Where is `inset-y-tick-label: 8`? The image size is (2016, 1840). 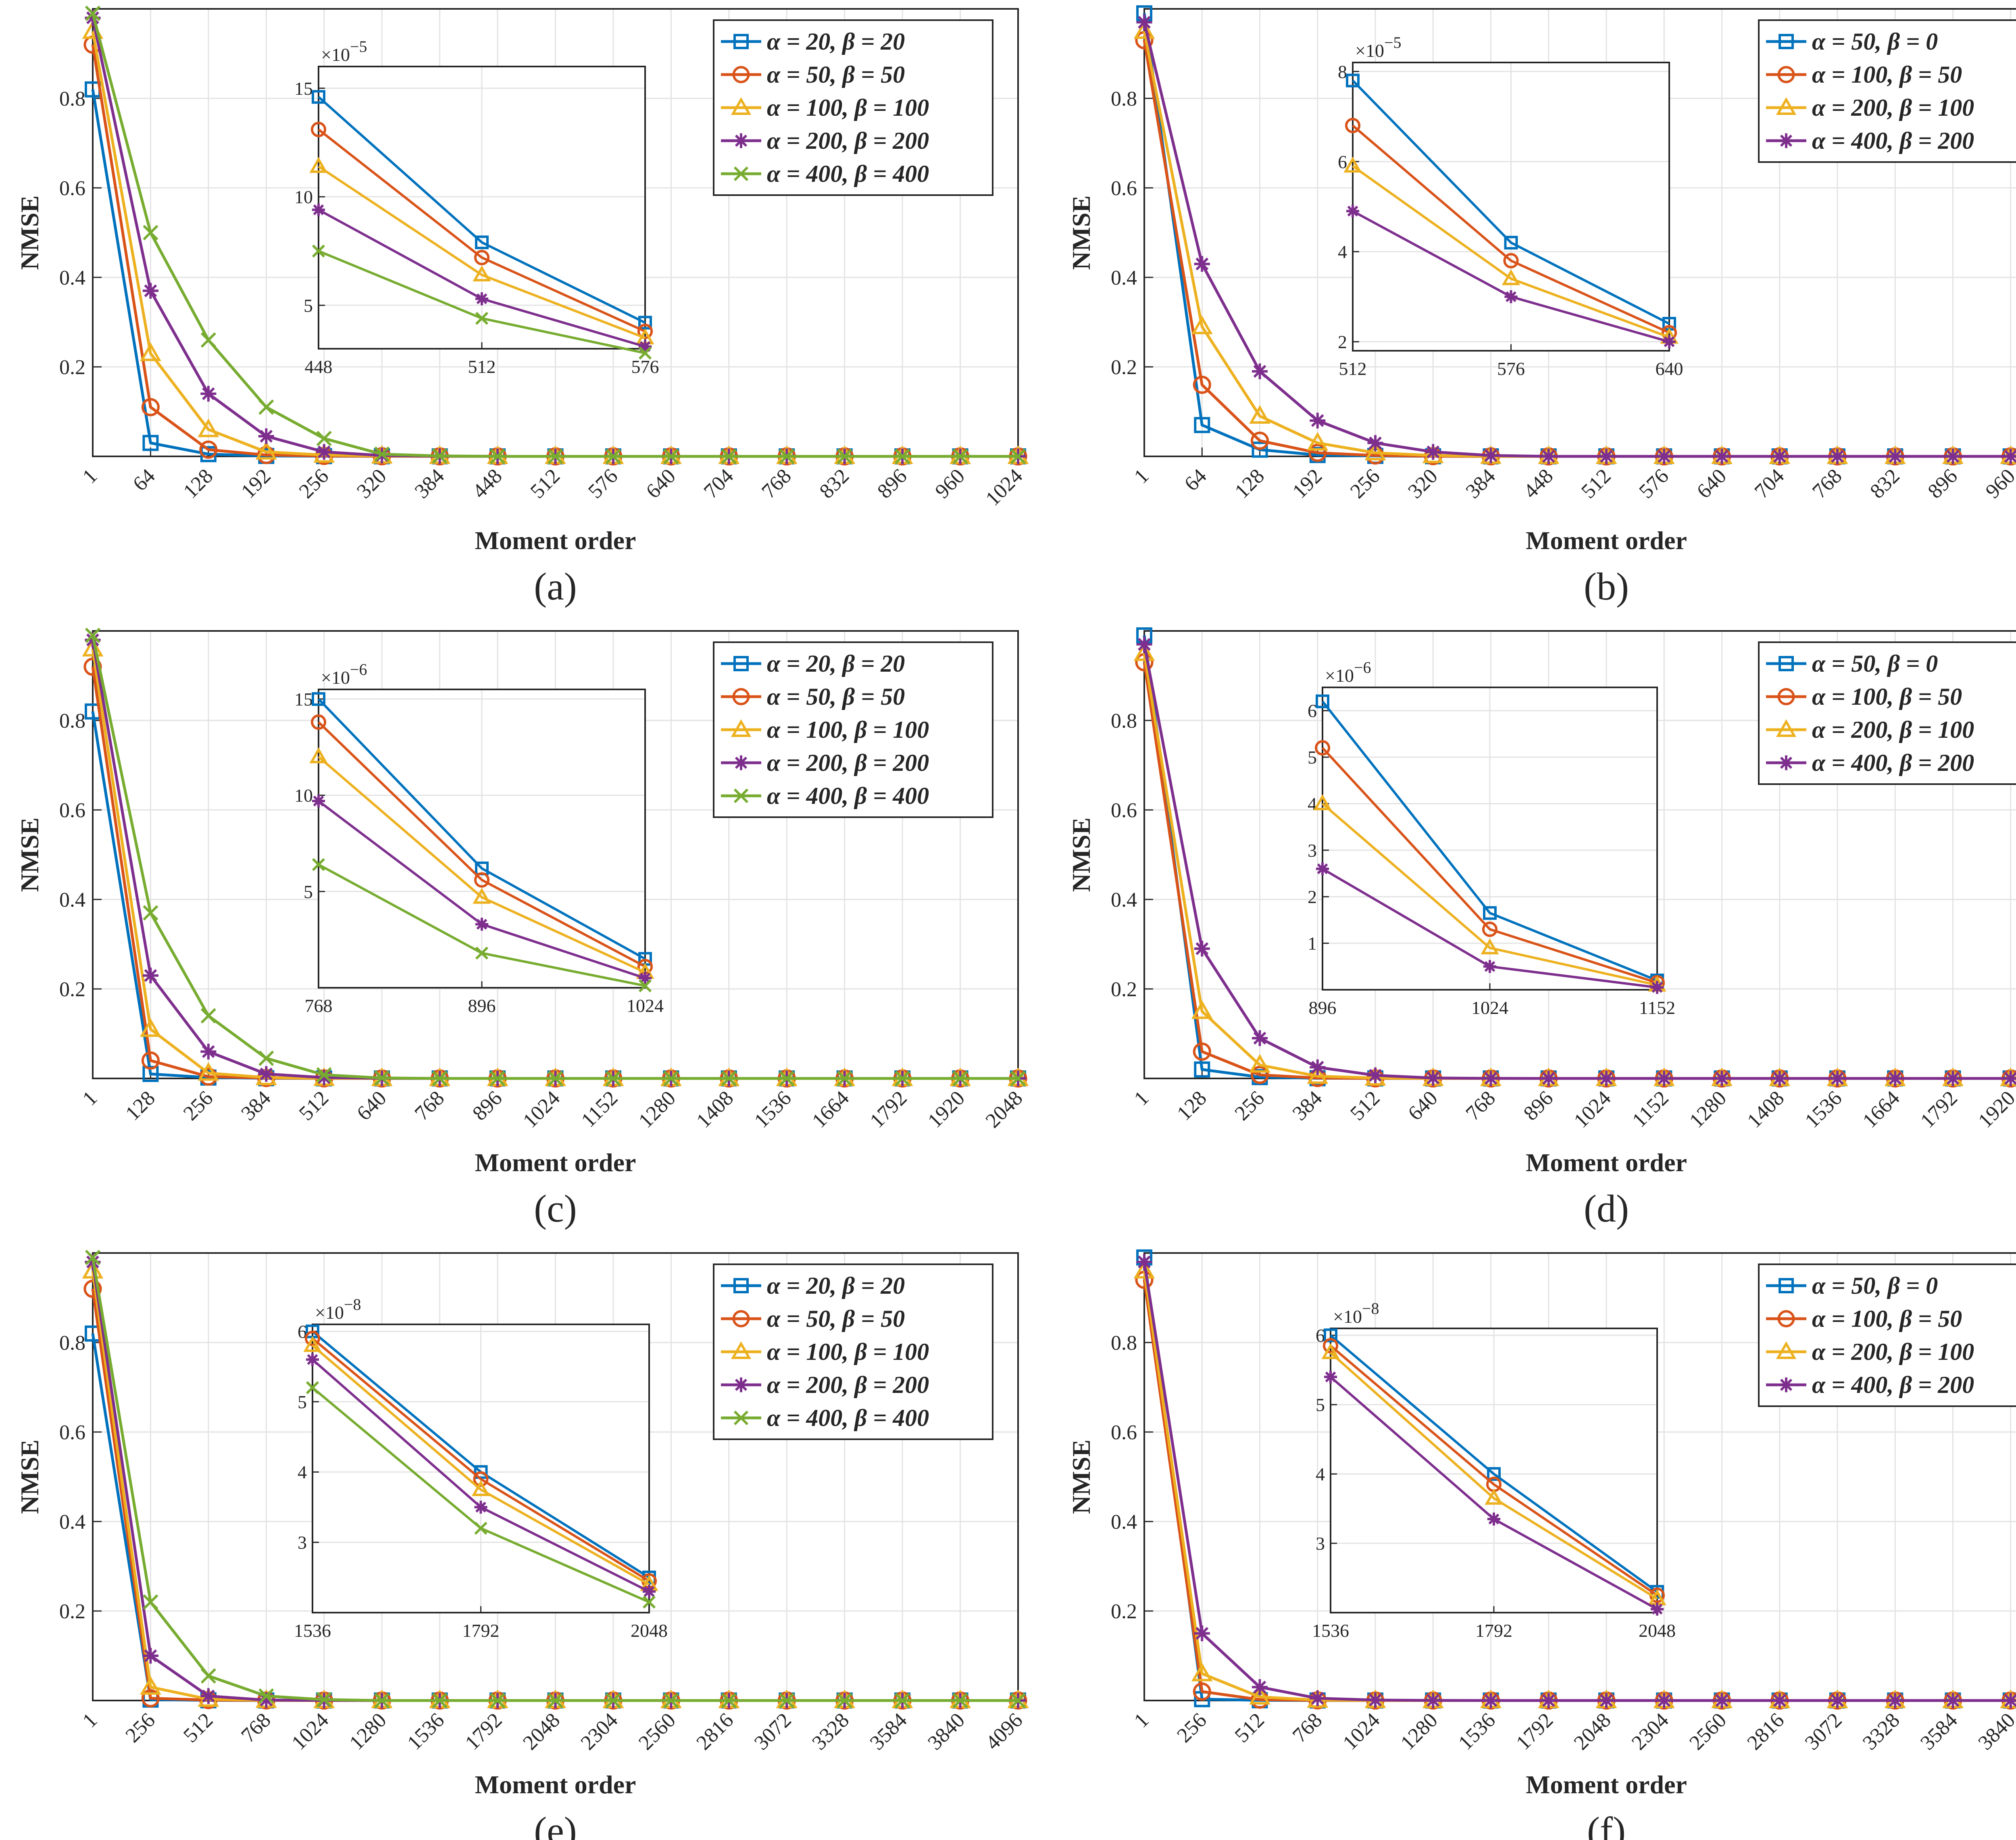
inset-y-tick-label: 8 is located at coordinates (1342, 71).